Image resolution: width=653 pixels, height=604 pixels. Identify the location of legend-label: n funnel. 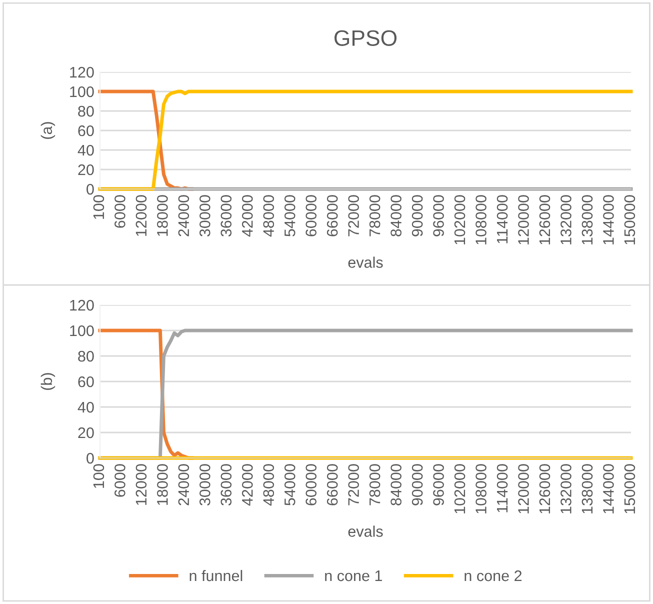
(216, 576).